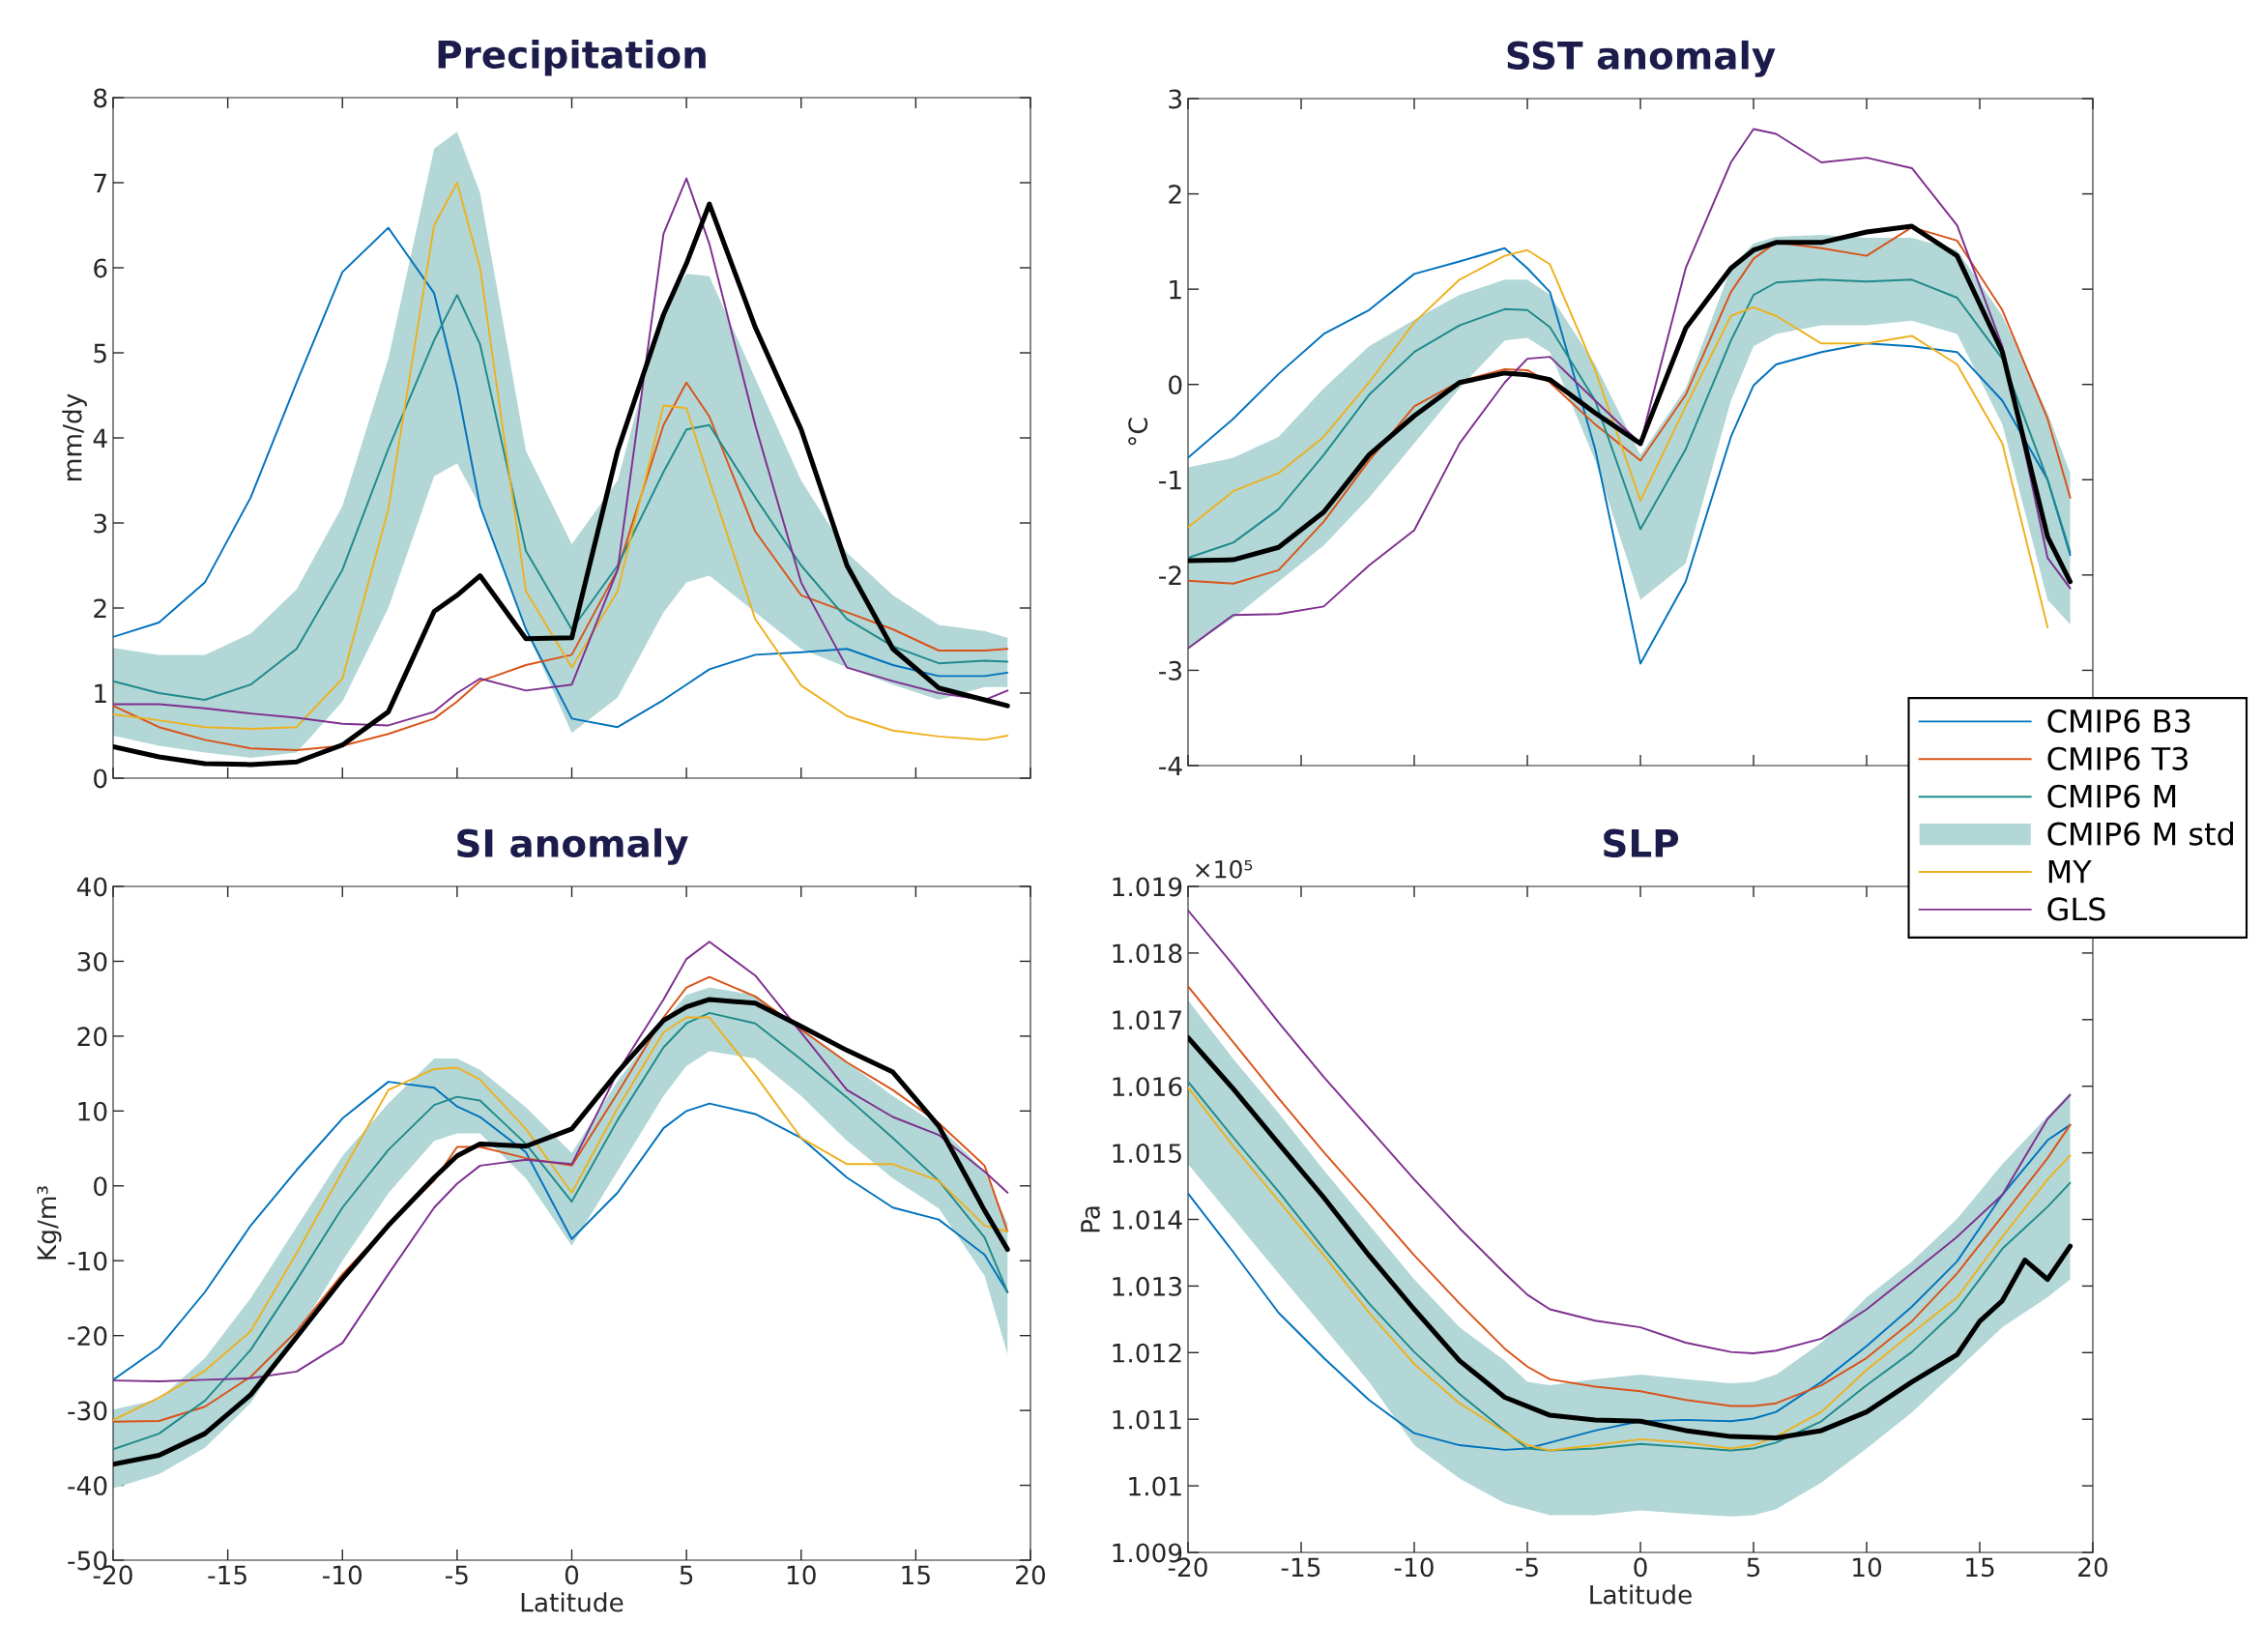  I want to click on y-tick-label: 7, so click(100, 183).